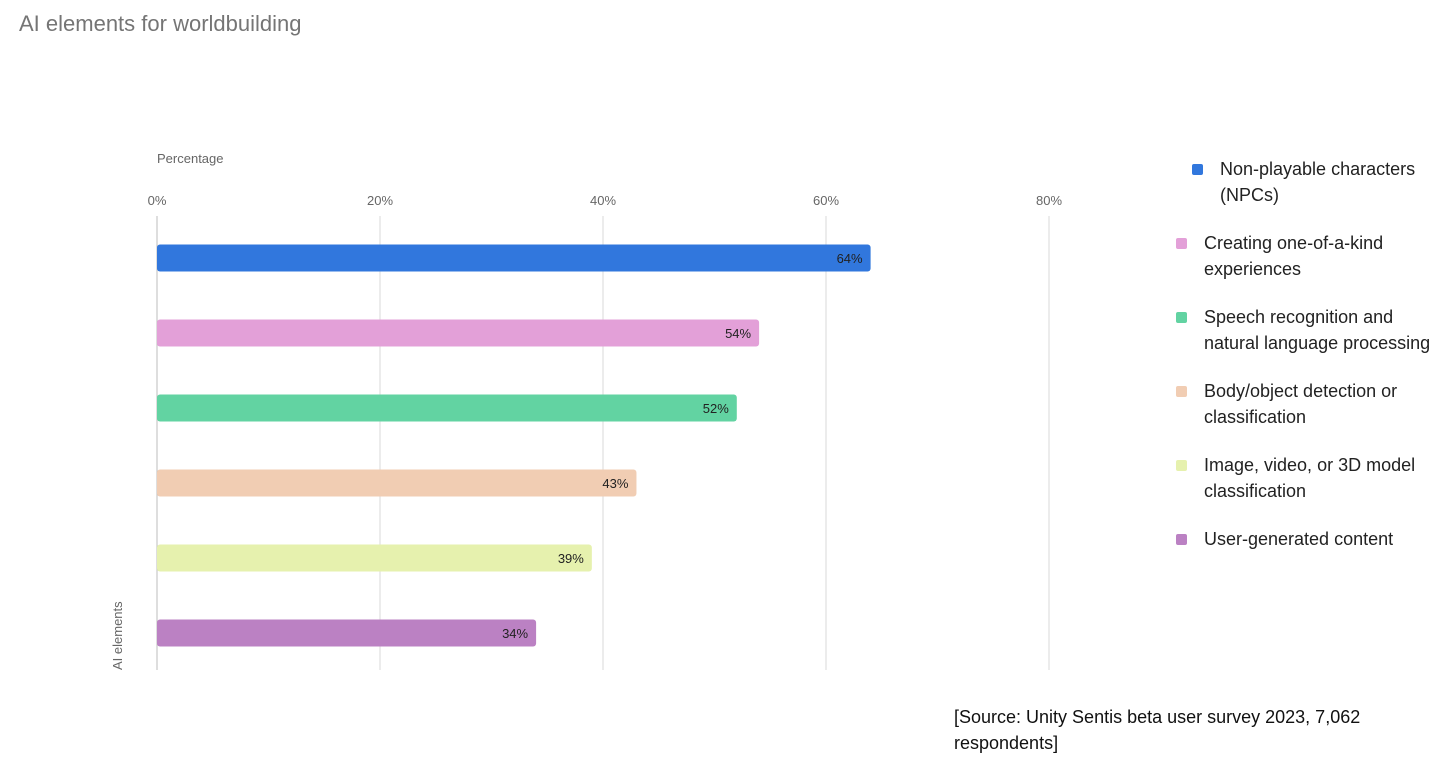 This screenshot has height=765, width=1456. I want to click on legend-label: Image, video, or 3D model classification, so click(1310, 478).